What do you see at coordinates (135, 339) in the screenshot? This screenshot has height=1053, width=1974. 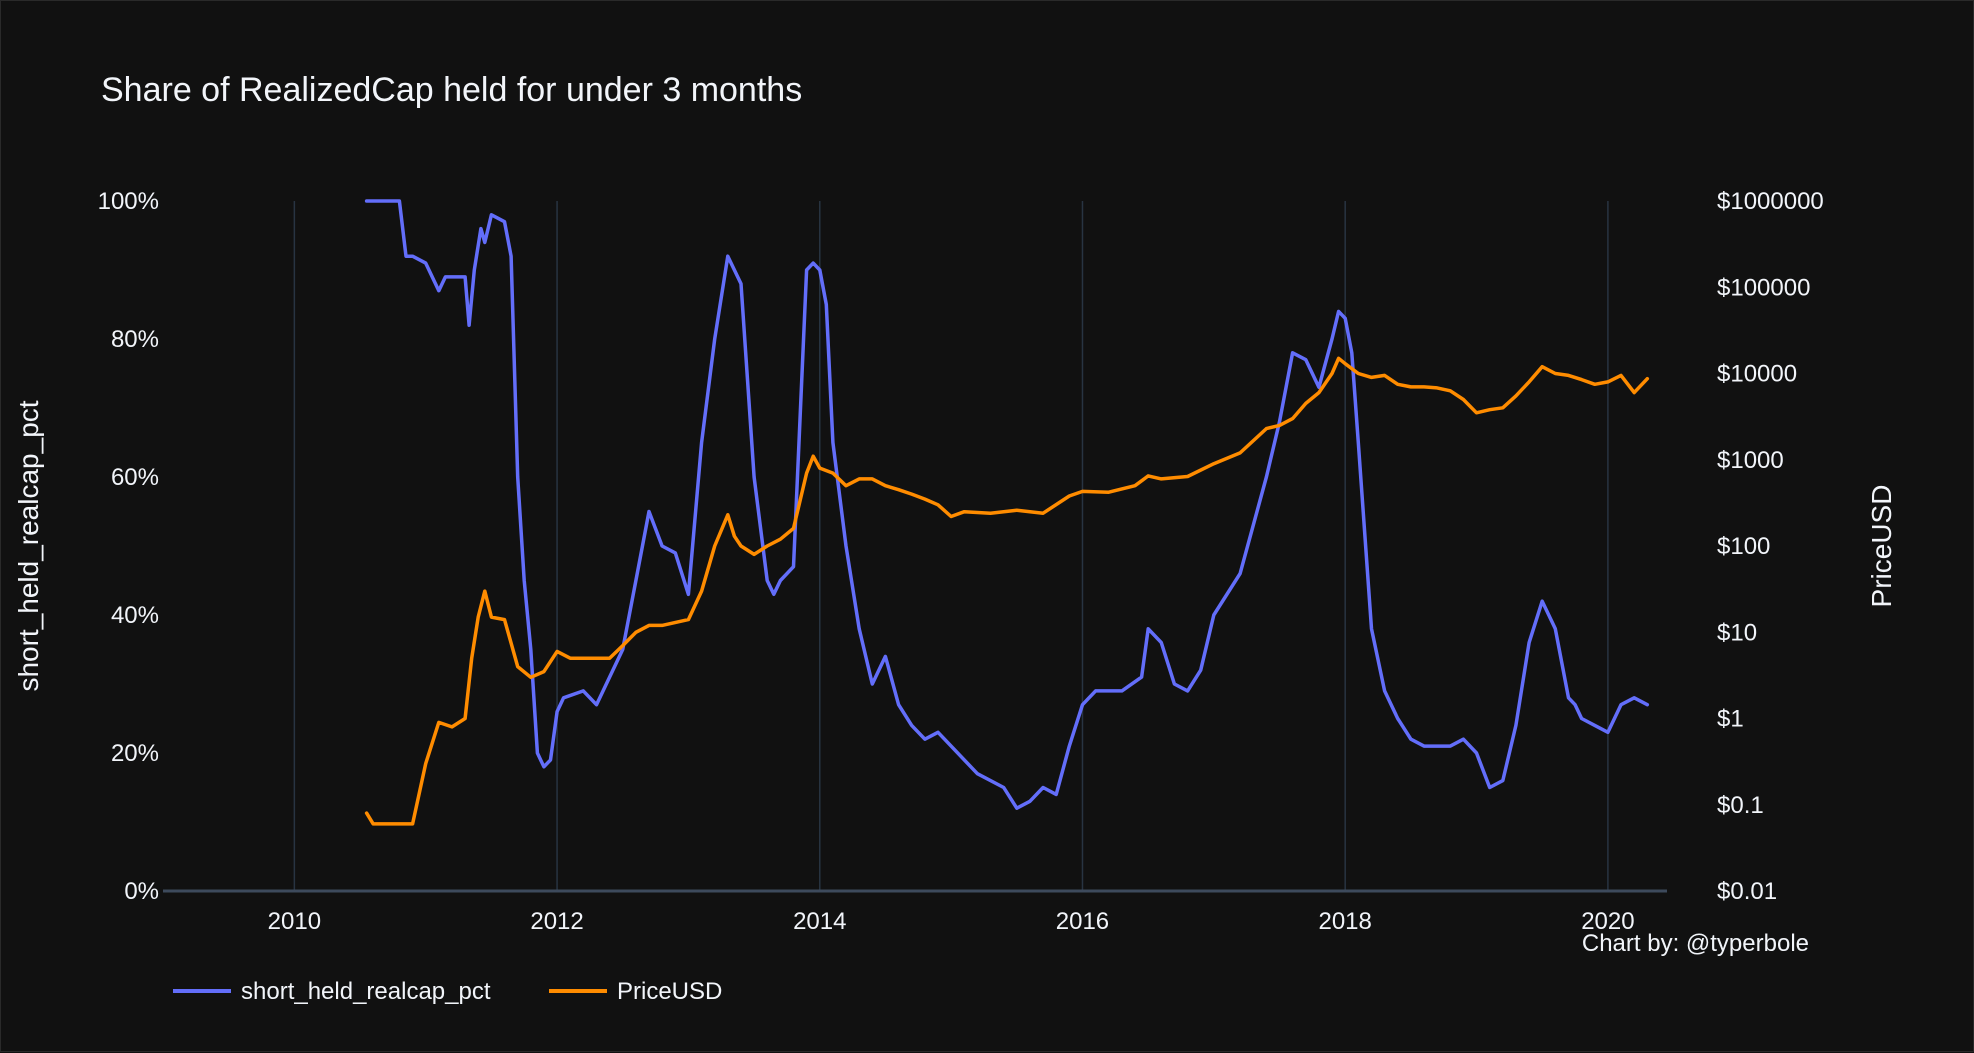 I see `y-tick-label: 80%` at bounding box center [135, 339].